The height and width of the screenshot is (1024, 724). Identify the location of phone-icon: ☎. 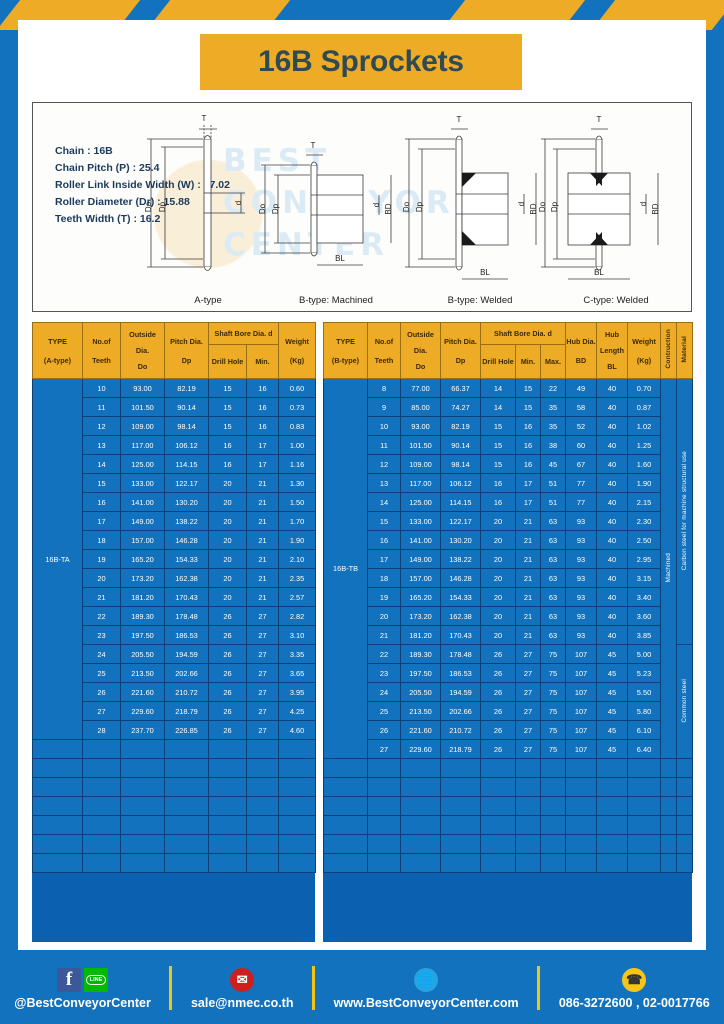
(634, 979).